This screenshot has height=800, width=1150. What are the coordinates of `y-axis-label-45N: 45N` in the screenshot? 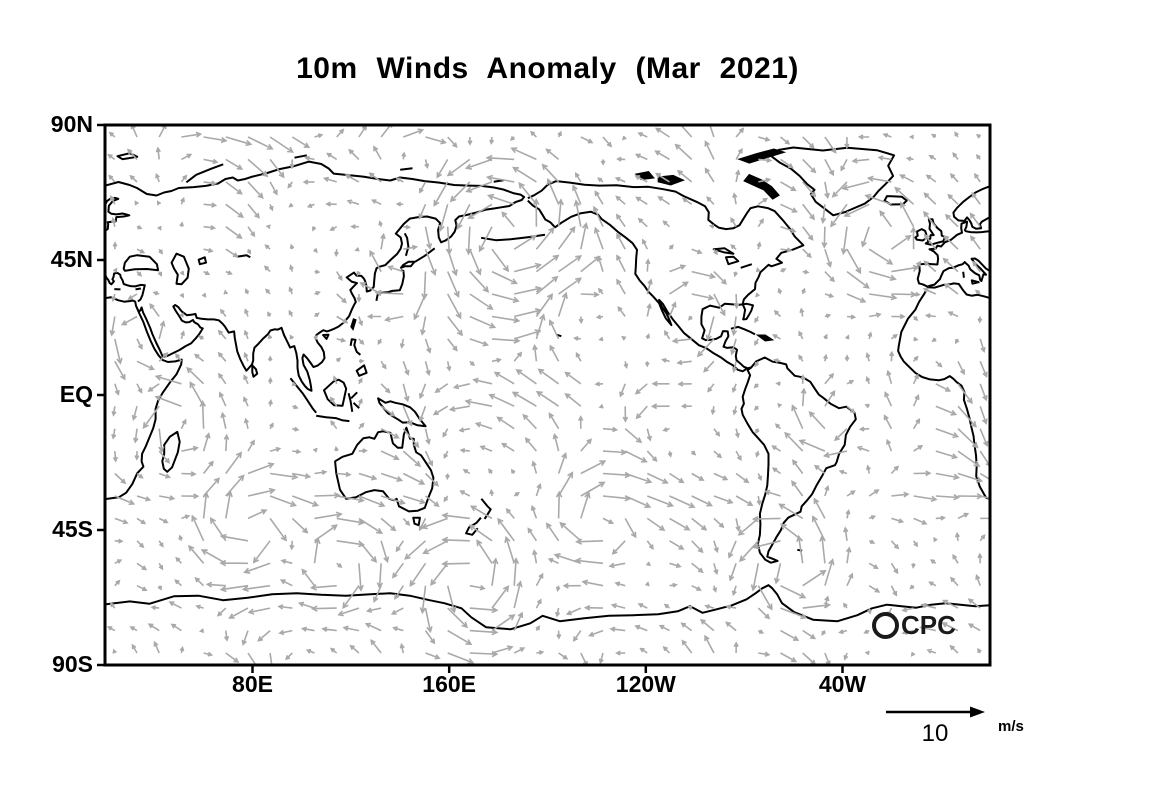 It's located at (71, 259).